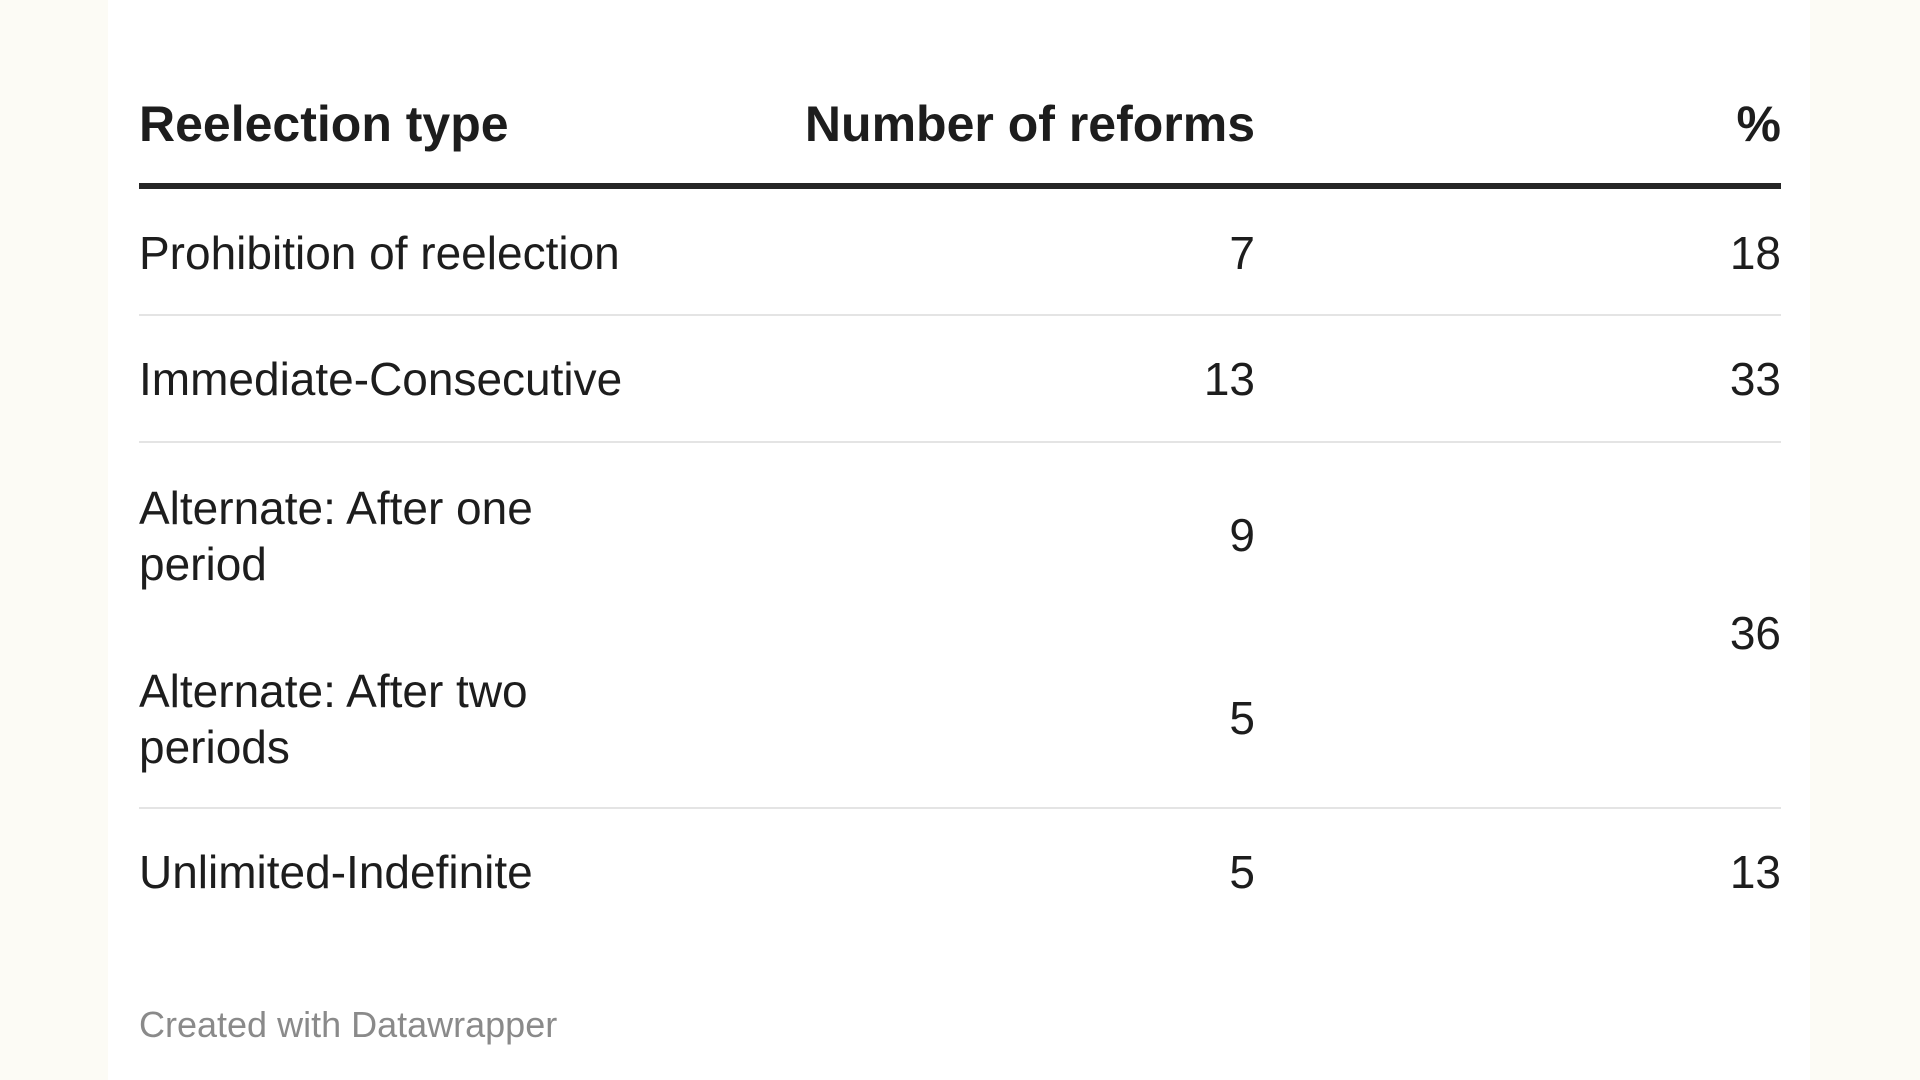 This screenshot has width=1920, height=1080. What do you see at coordinates (960, 186) in the screenshot?
I see `header-divider` at bounding box center [960, 186].